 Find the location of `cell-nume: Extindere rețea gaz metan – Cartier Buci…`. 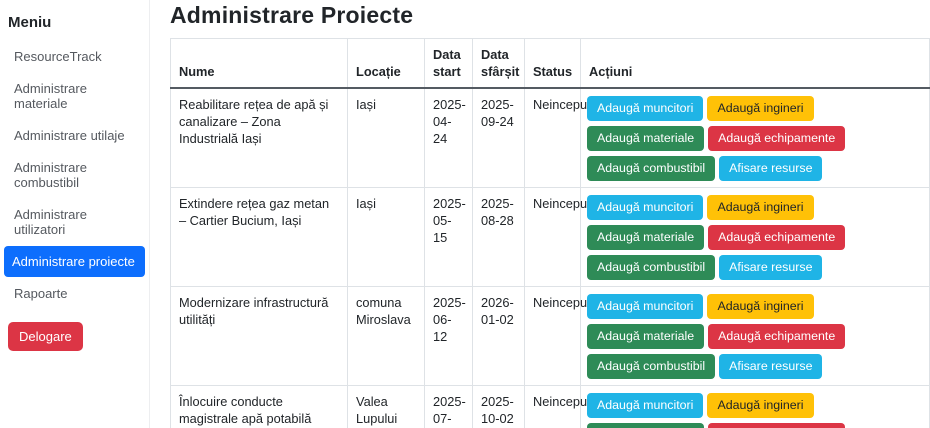

cell-nume: Extindere rețea gaz metan – Cartier Buci… is located at coordinates (259, 237).